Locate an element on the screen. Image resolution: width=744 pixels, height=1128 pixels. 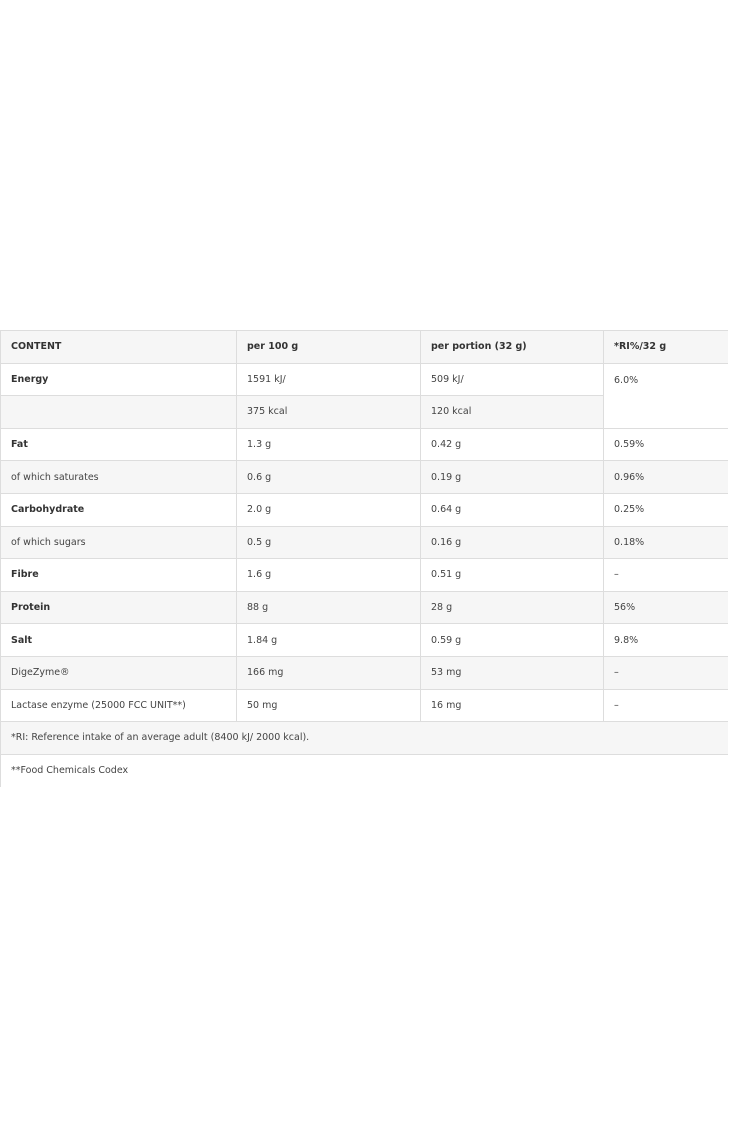
per-portion-value: 0.64 g is located at coordinates (512, 509).